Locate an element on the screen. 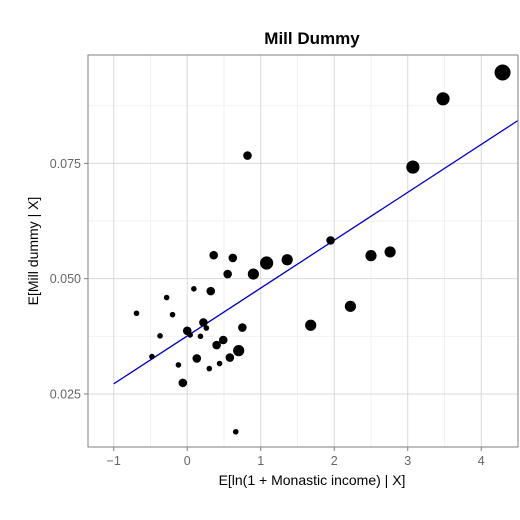  y-axis-label: E[Mill dummy | X] is located at coordinates (33, 251).